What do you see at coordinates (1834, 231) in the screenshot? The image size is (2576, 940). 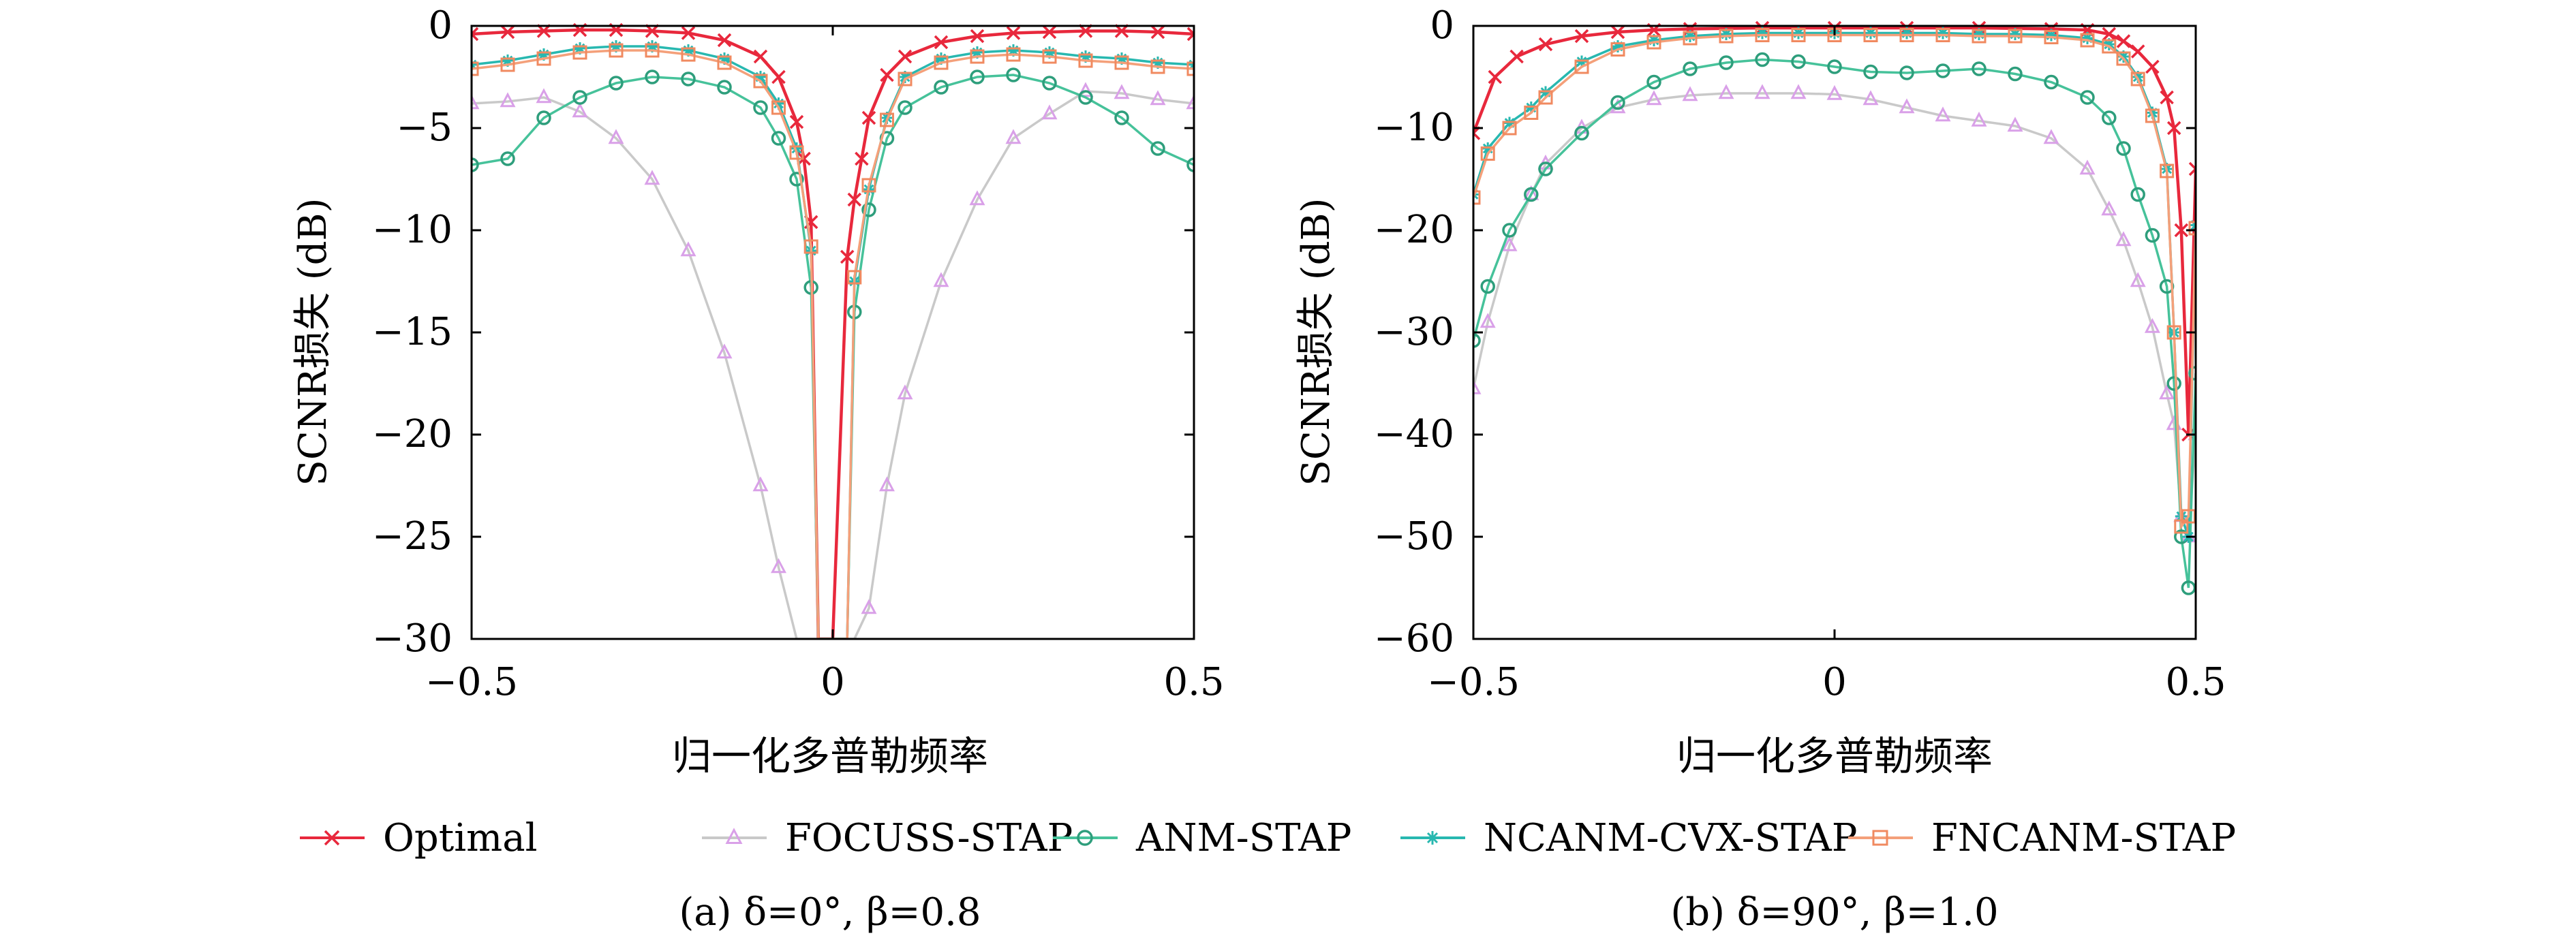 I see `series-optimal` at bounding box center [1834, 231].